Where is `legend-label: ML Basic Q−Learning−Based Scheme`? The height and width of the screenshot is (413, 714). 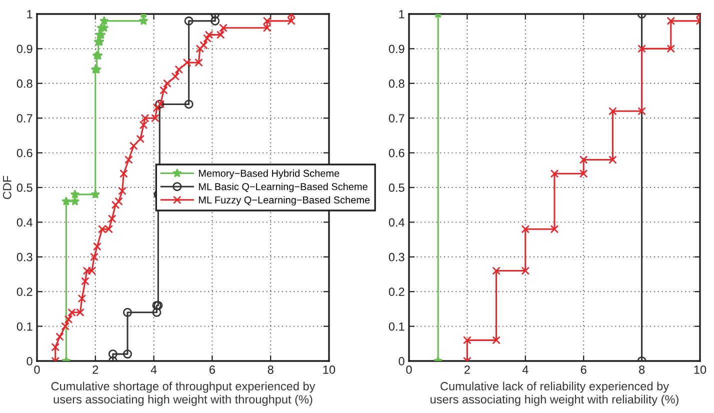 legend-label: ML Basic Q−Learning−Based Scheme is located at coordinates (283, 187).